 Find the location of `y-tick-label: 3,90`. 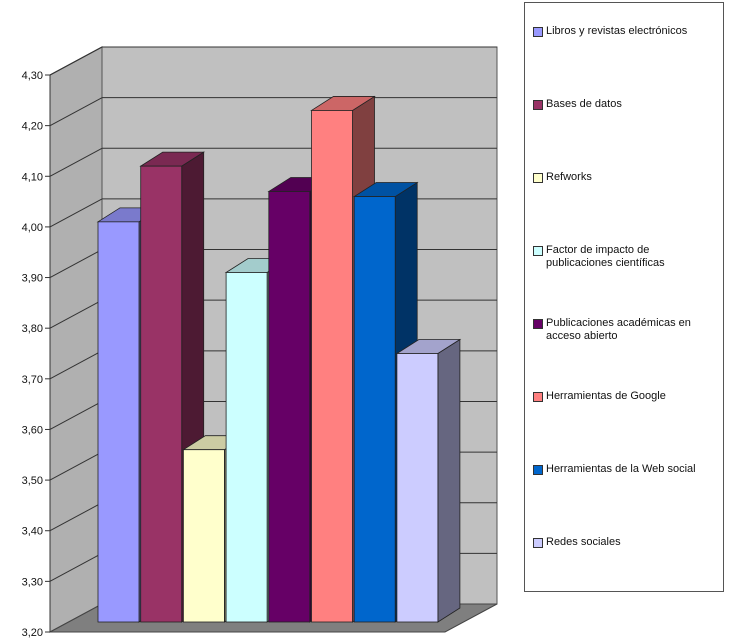

y-tick-label: 3,90 is located at coordinates (32, 279).